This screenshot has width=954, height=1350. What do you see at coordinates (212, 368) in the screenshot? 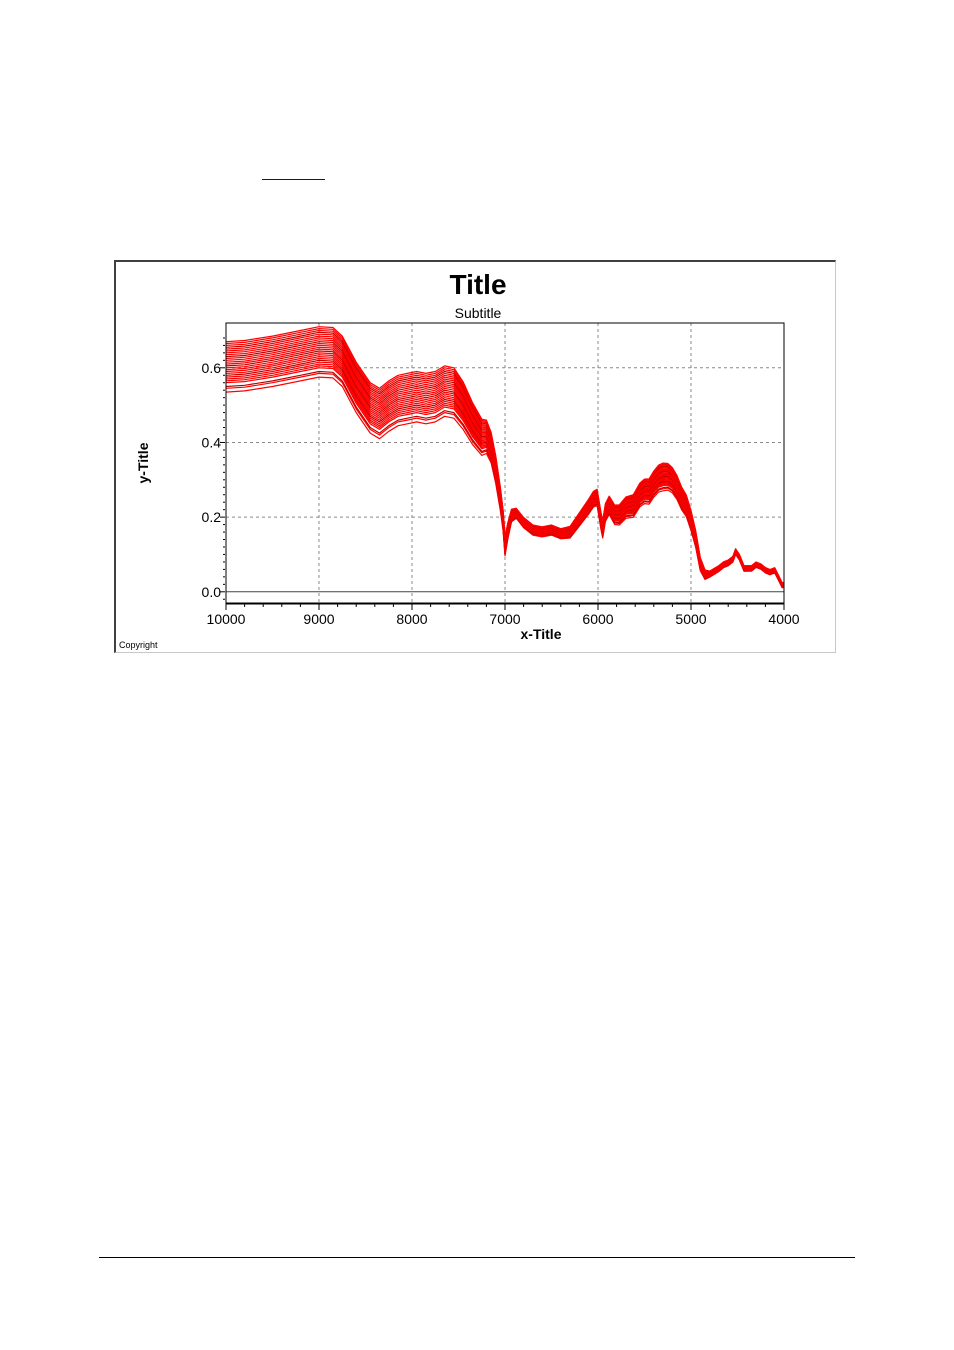
I see `y-tick-label: 0.6` at bounding box center [212, 368].